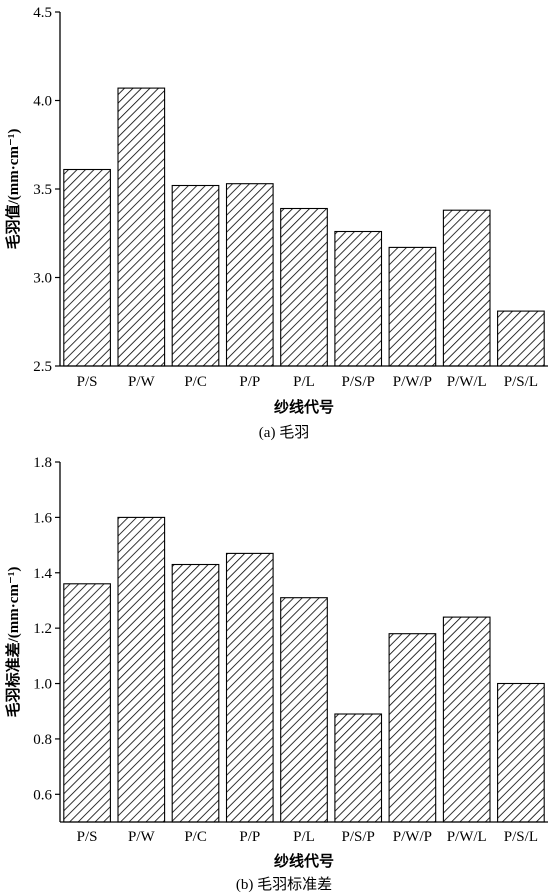 The image size is (550, 894). I want to click on y-tick-label: 4.5, so click(42, 13).